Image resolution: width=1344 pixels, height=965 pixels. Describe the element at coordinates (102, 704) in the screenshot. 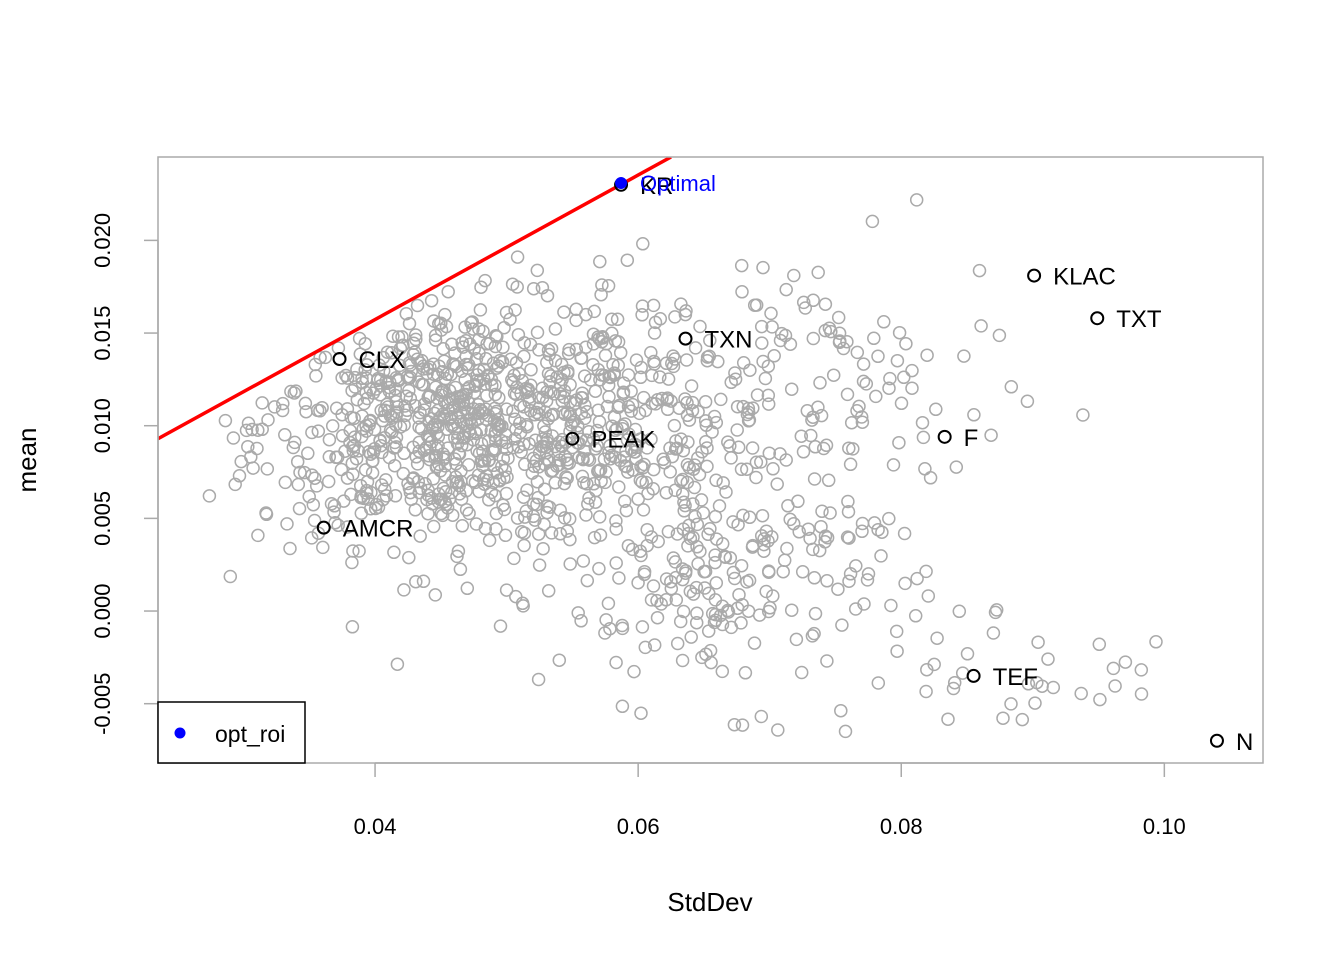

I see `y-tick-label: -0.005` at that location.